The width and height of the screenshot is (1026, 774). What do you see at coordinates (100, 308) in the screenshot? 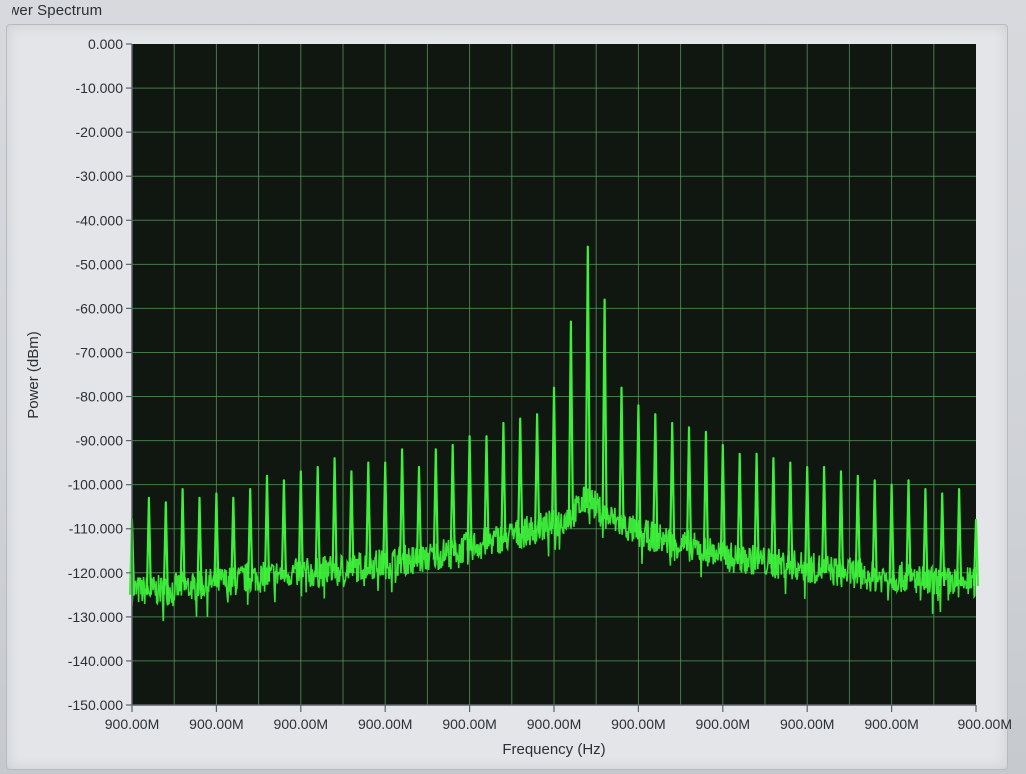
I see `y-tick-label: -60.000` at bounding box center [100, 308].